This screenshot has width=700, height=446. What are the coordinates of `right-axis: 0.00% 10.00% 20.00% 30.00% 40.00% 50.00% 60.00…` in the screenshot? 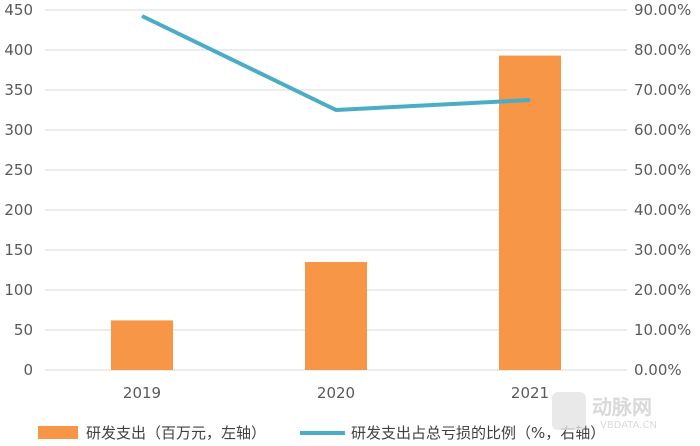 It's located at (662, 190).